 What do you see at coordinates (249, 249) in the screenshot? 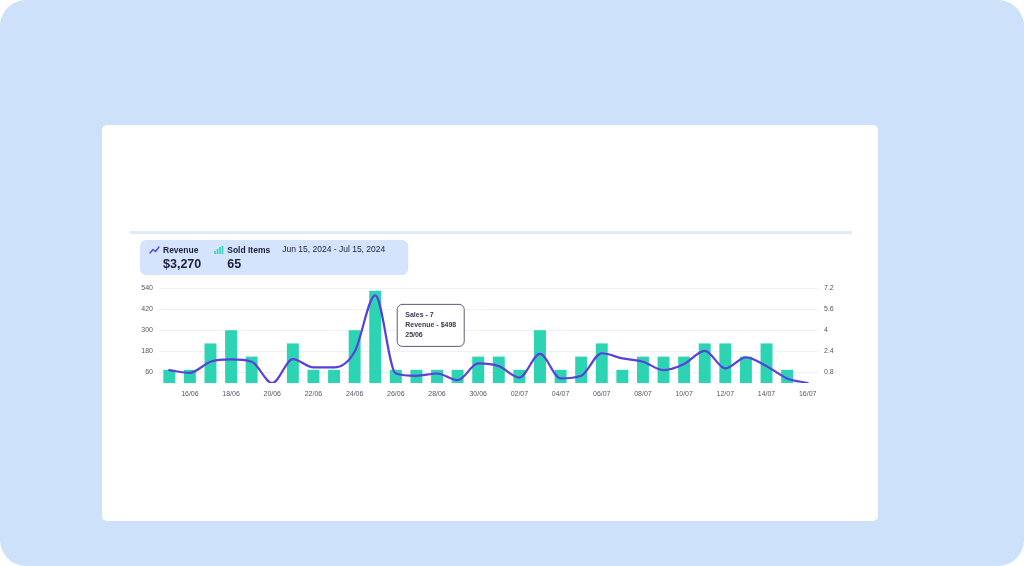
I see `legend-label: Sold Items` at bounding box center [249, 249].